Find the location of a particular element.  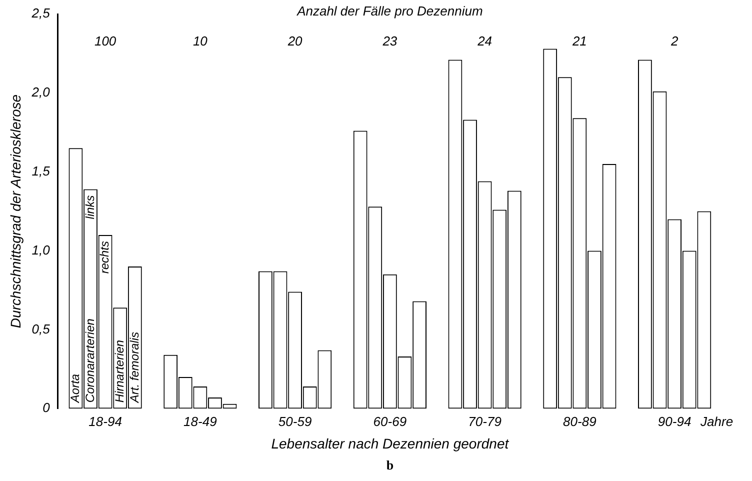

series-label: Art. femoralis is located at coordinates (134, 368).